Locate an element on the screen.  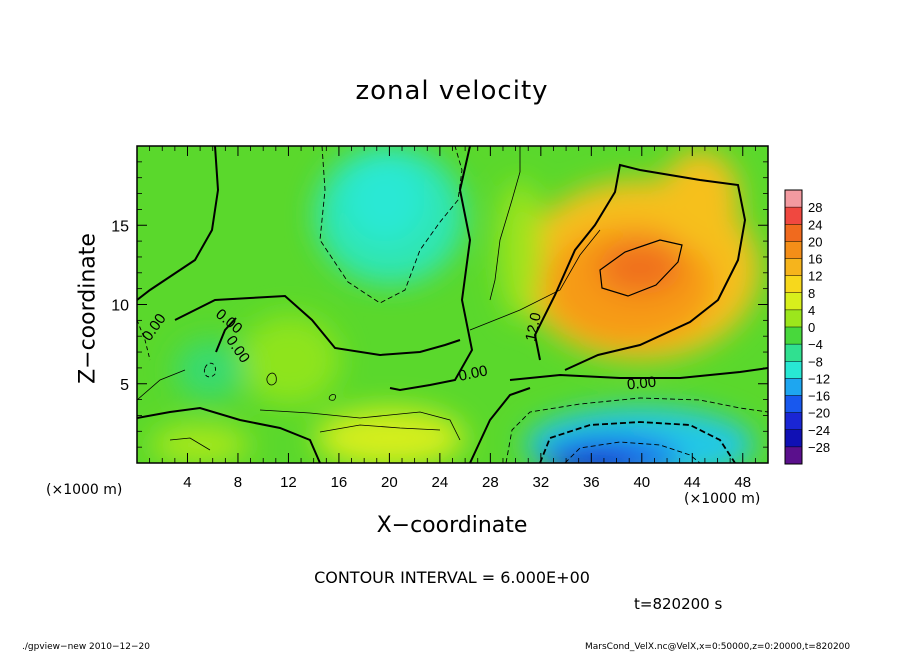
x-tick-label: 20 is located at coordinates (389, 482).